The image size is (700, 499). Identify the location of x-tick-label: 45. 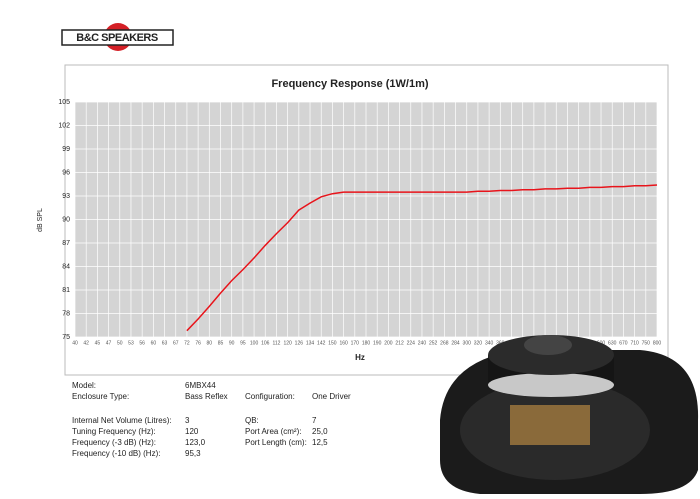
(98, 343).